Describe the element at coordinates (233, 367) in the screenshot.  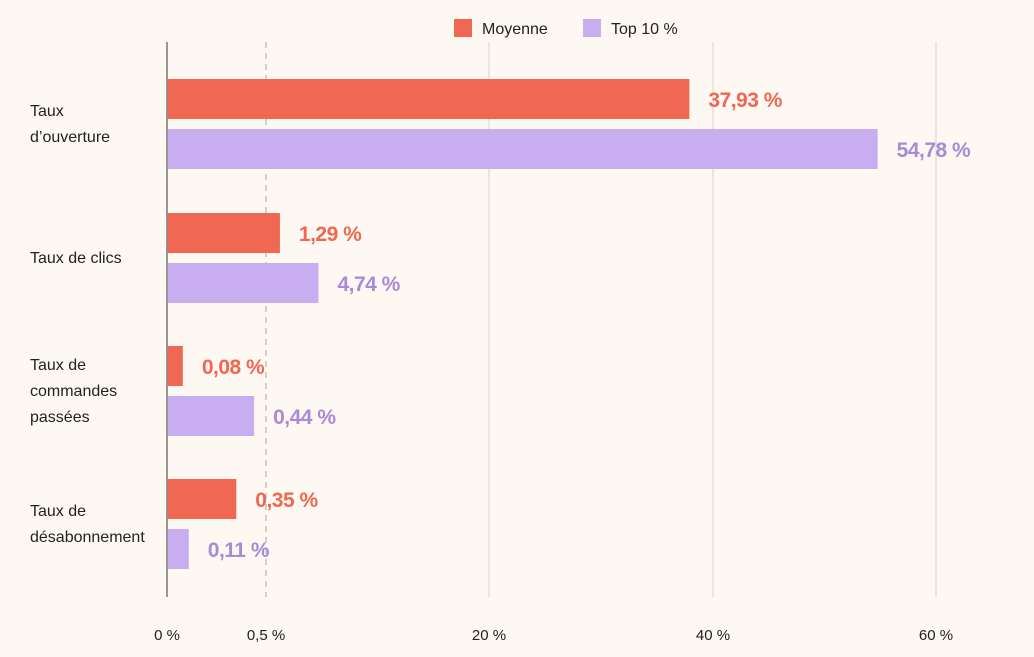
I see `data-label: 0,08 %` at that location.